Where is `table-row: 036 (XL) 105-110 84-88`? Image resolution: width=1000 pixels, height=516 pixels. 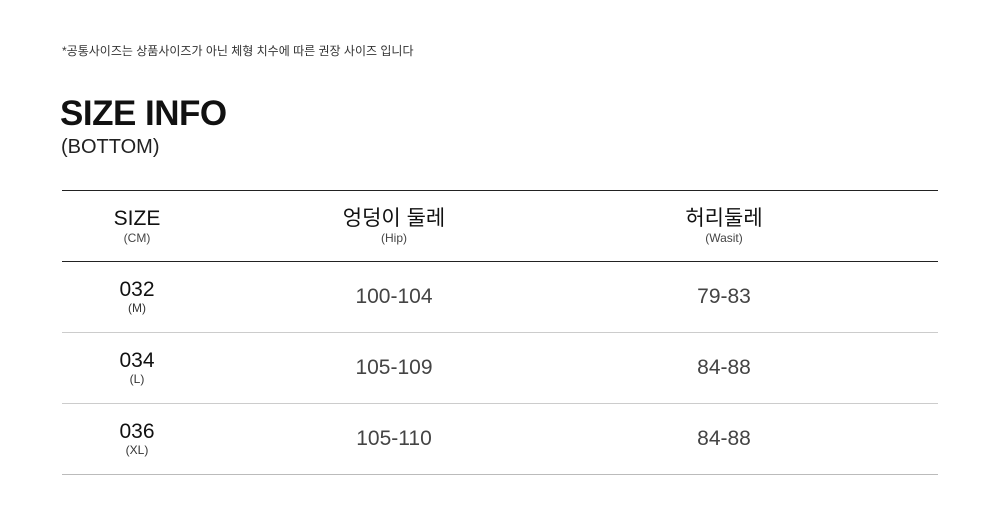
table-row: 036 (XL) 105-110 84-88 is located at coordinates (500, 439).